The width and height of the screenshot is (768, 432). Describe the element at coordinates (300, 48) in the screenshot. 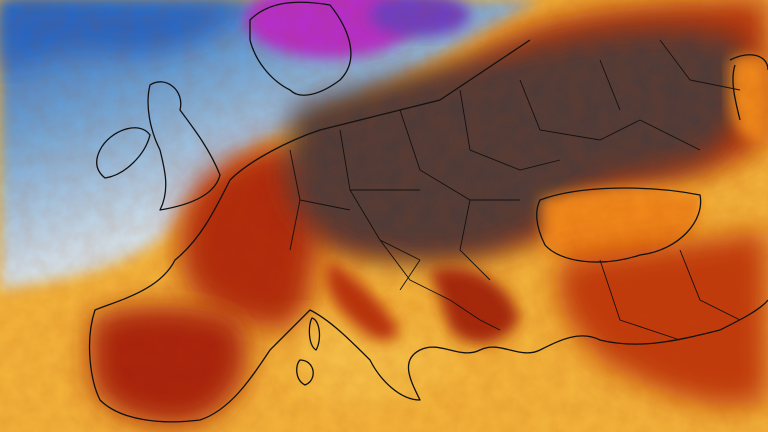

I see `scandinavia` at that location.